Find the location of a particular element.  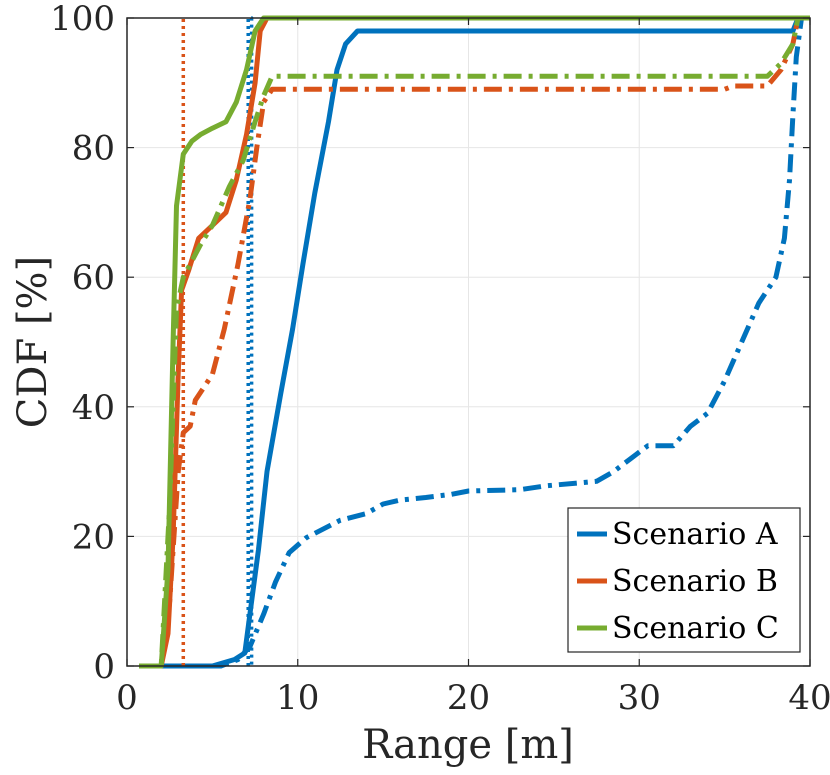

x-tick-labels: 0 10 20 30 40 is located at coordinates (473, 698).